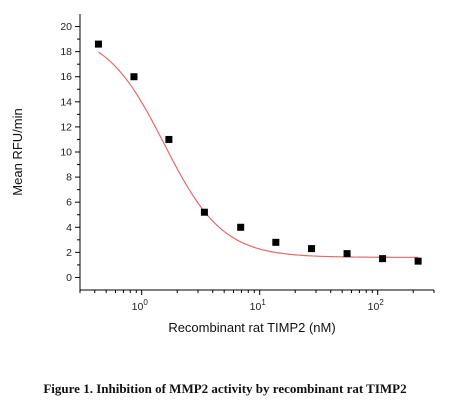 The height and width of the screenshot is (416, 450). What do you see at coordinates (66, 77) in the screenshot?
I see `y-tick-label: 16` at bounding box center [66, 77].